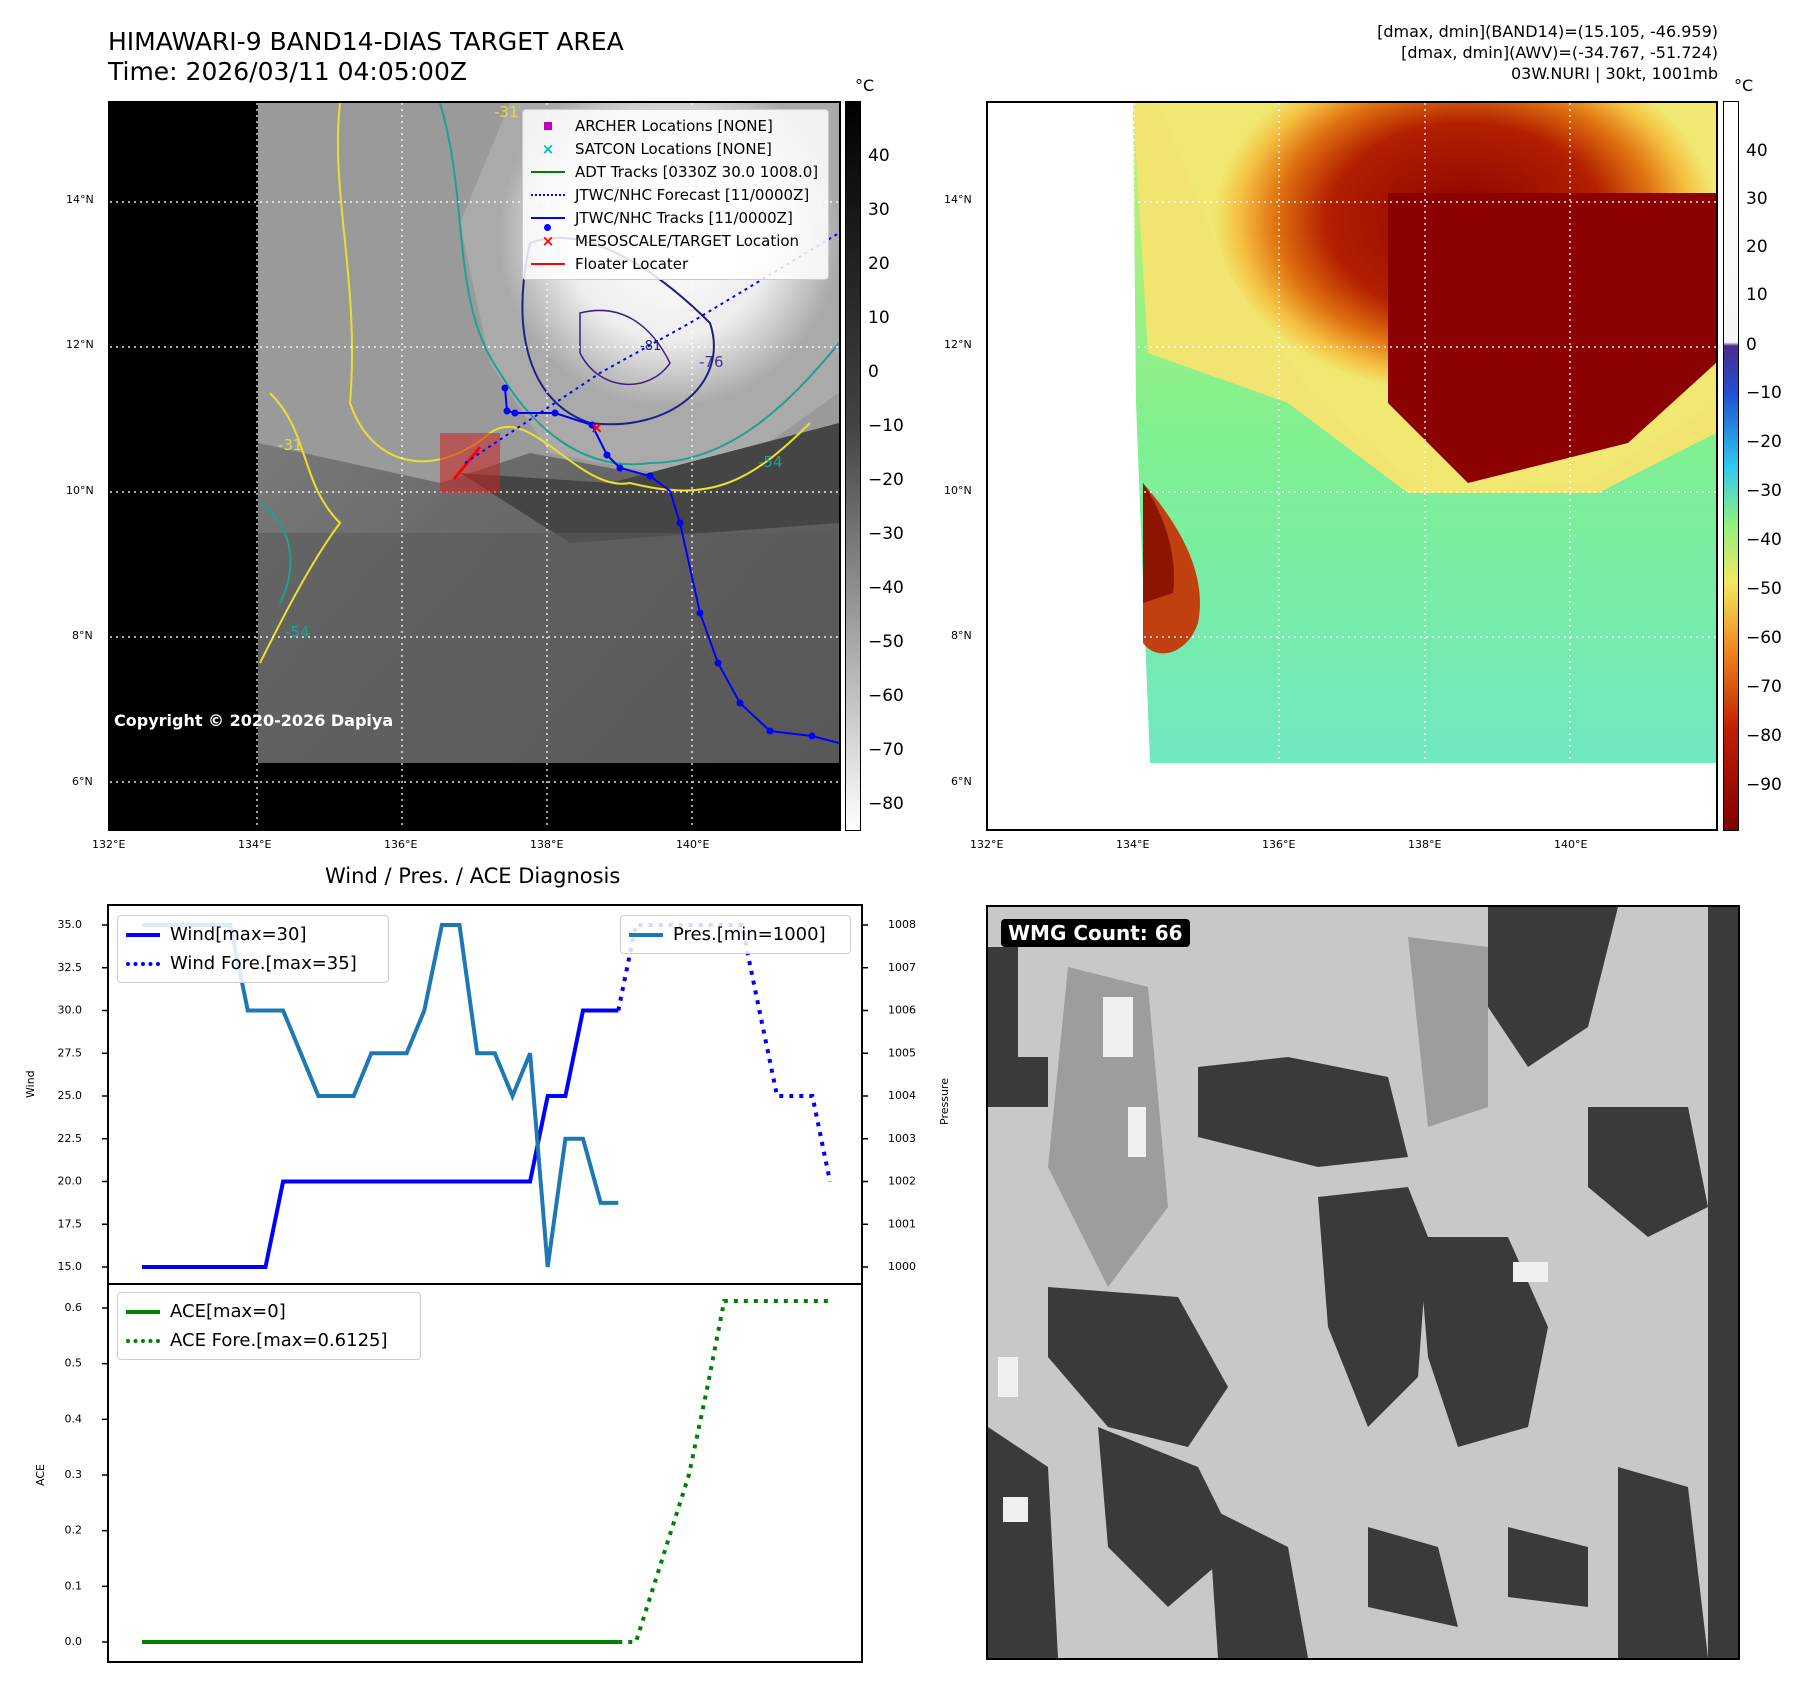 The image size is (1801, 1690). I want to click on info-band14: [dmax, dmin](BAND14)=(15.105, -46.959), so click(1547, 31).